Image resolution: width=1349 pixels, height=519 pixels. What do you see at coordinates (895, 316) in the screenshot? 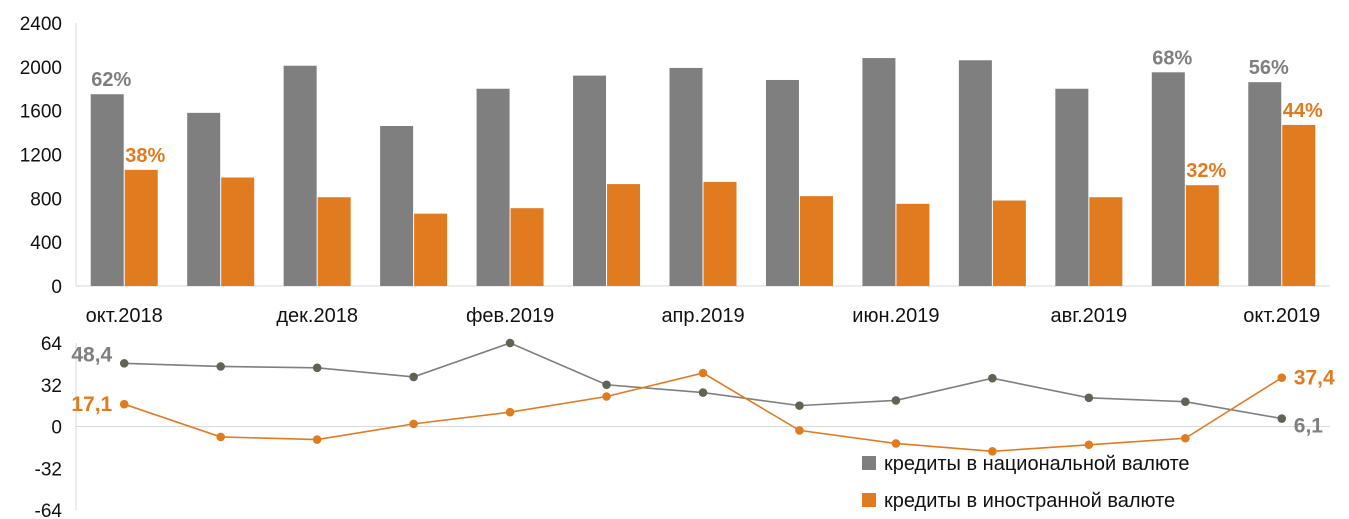
I see `bar-x-tick-label: июн.2019` at bounding box center [895, 316].